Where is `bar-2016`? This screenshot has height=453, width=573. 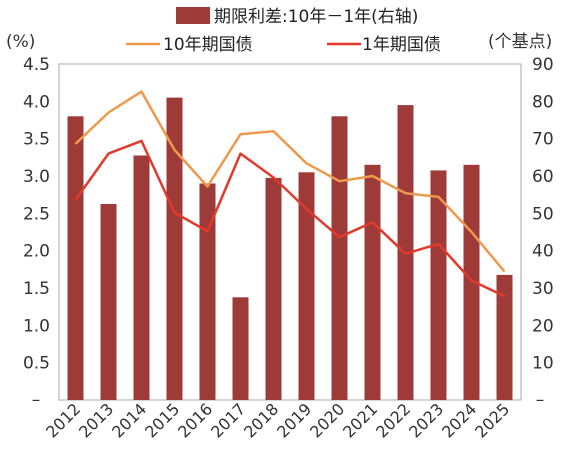
bar-2016 is located at coordinates (207, 291).